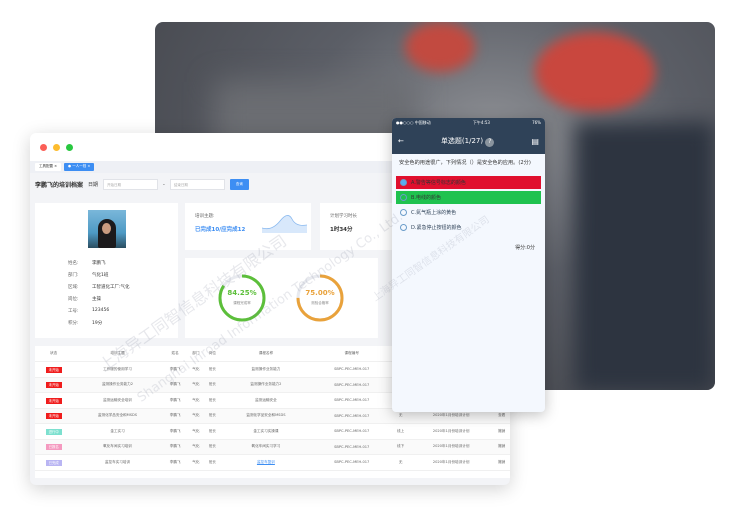  Describe the element at coordinates (352, 354) in the screenshot. I see `column-header: 课程编号` at that location.